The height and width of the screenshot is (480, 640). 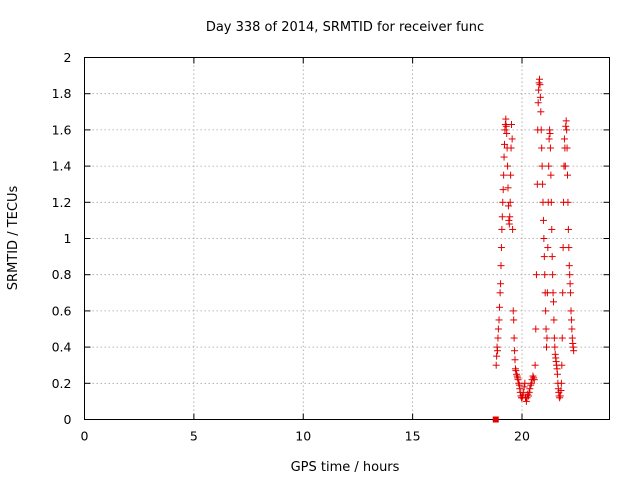 I want to click on y-tick-label: 0.6, so click(x=62, y=310).